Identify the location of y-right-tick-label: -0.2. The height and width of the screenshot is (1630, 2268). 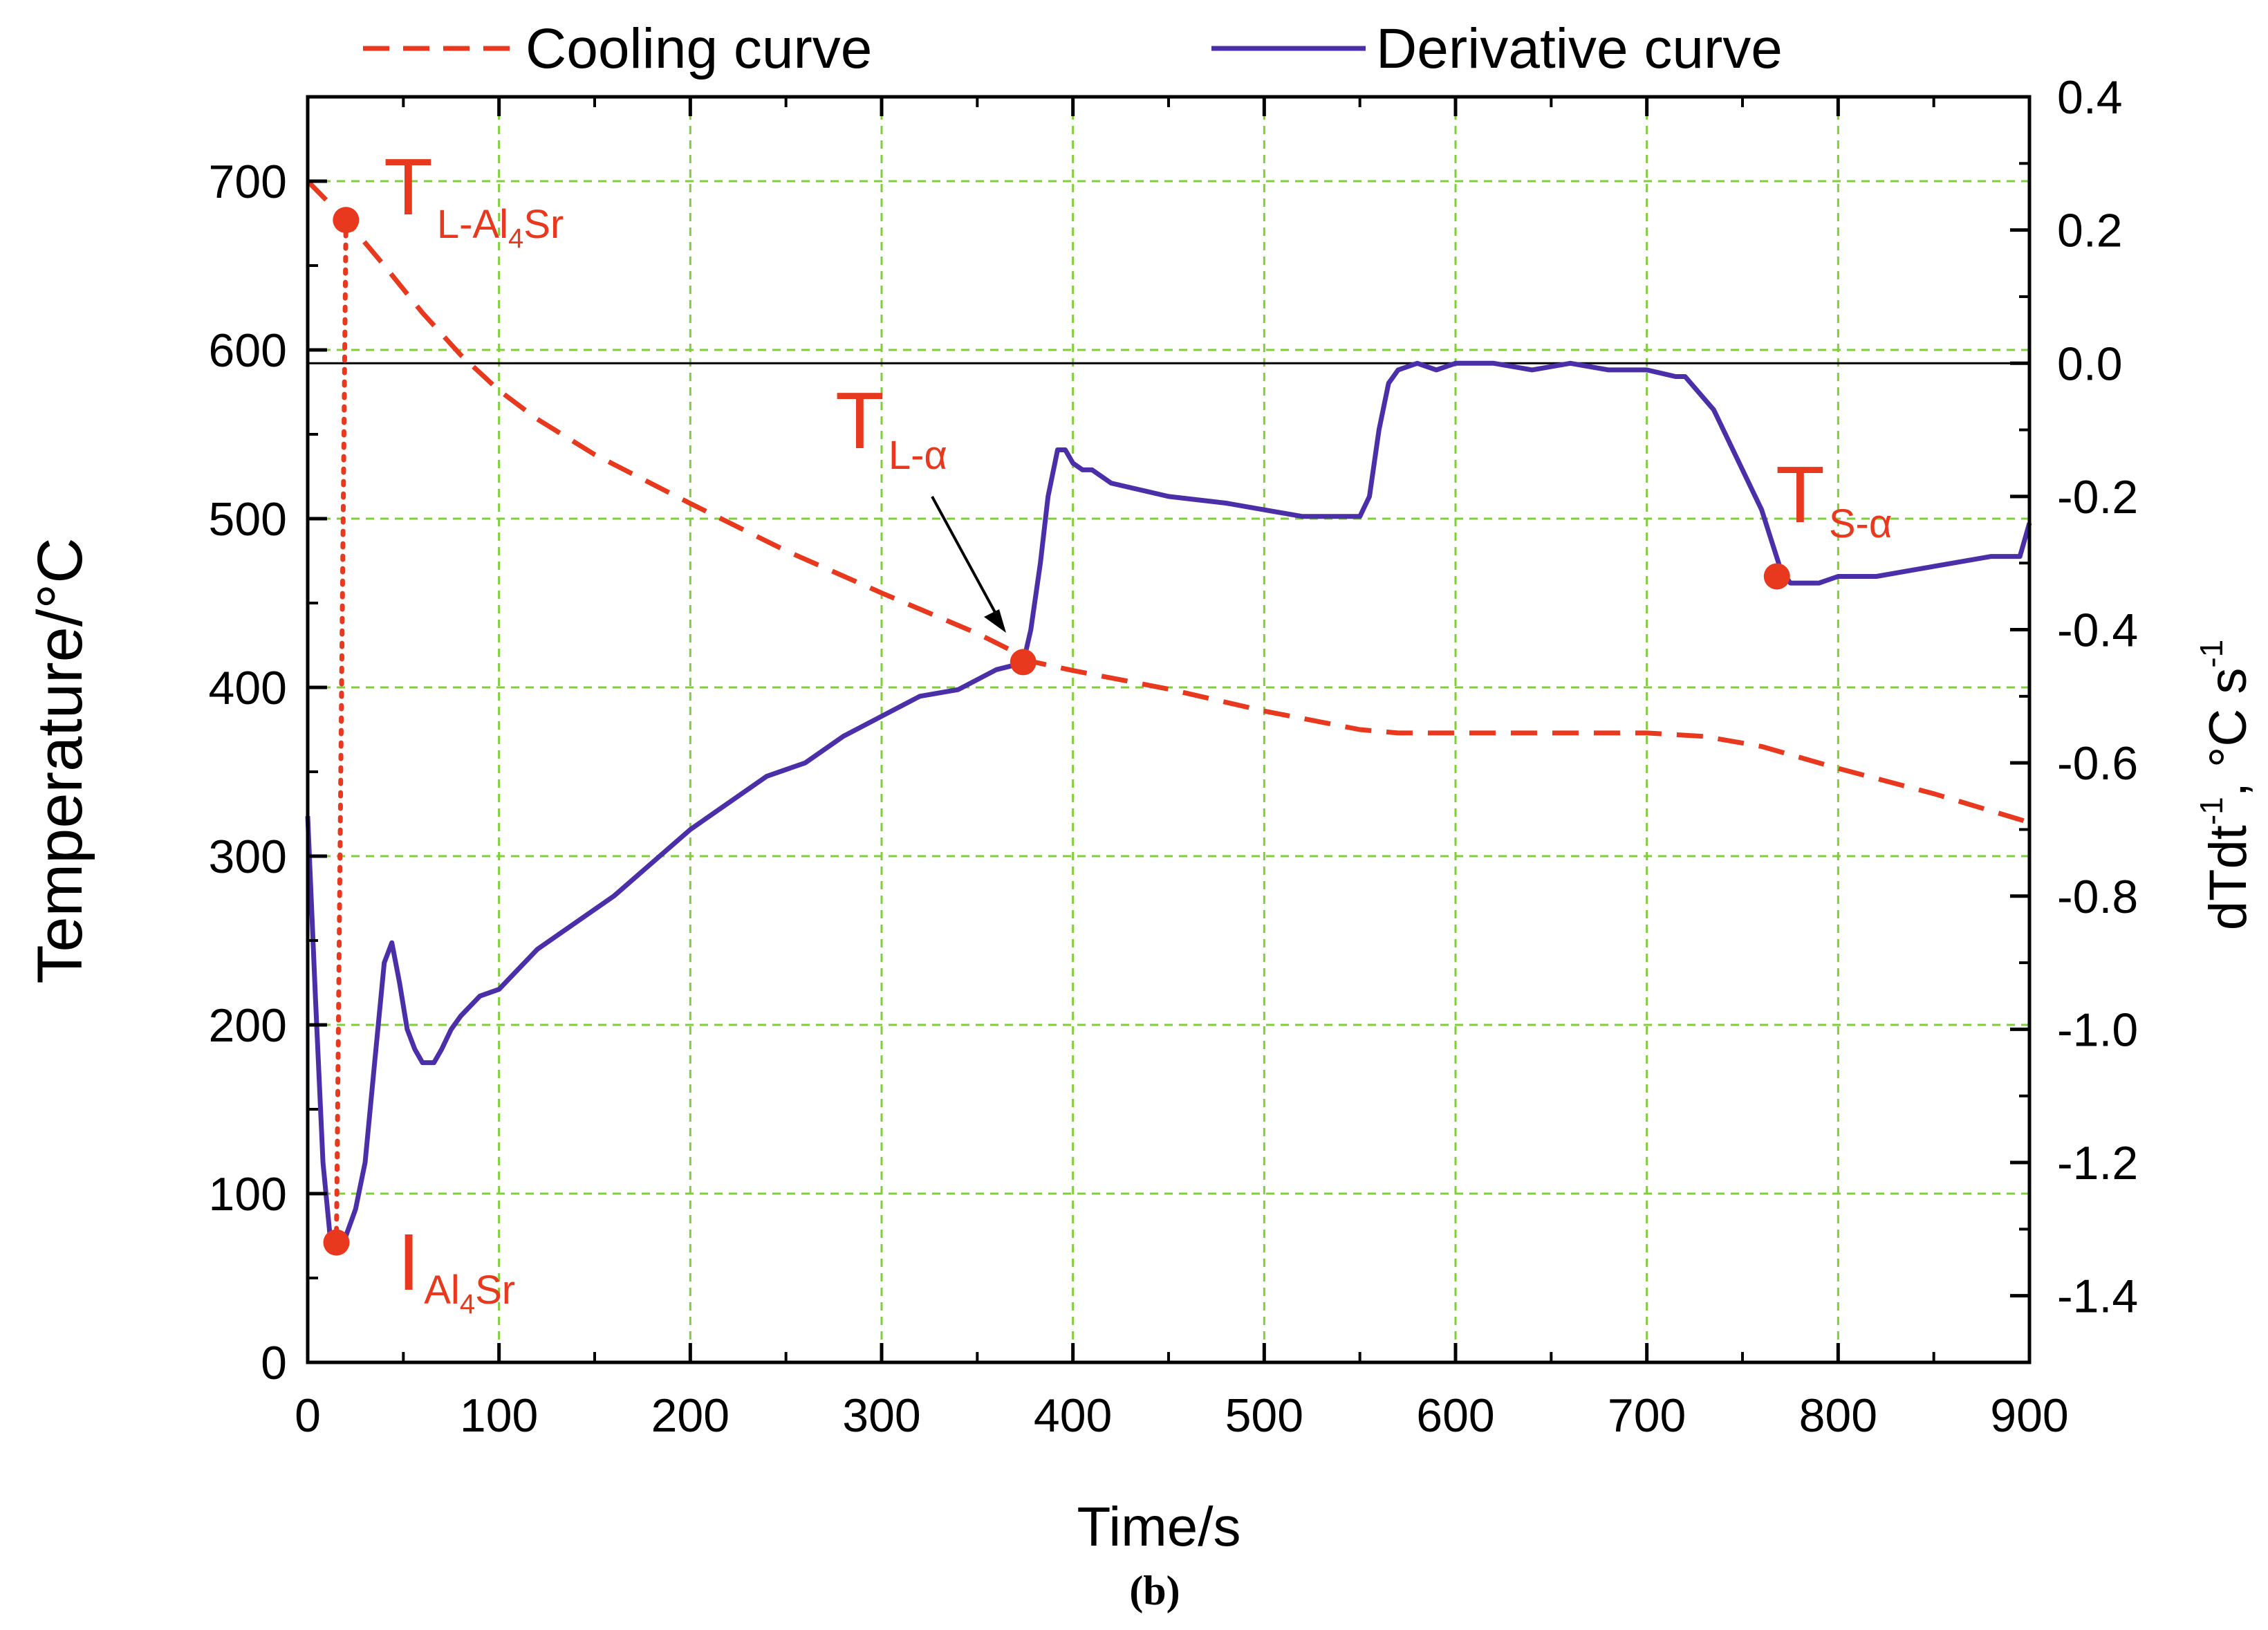
(2097, 498).